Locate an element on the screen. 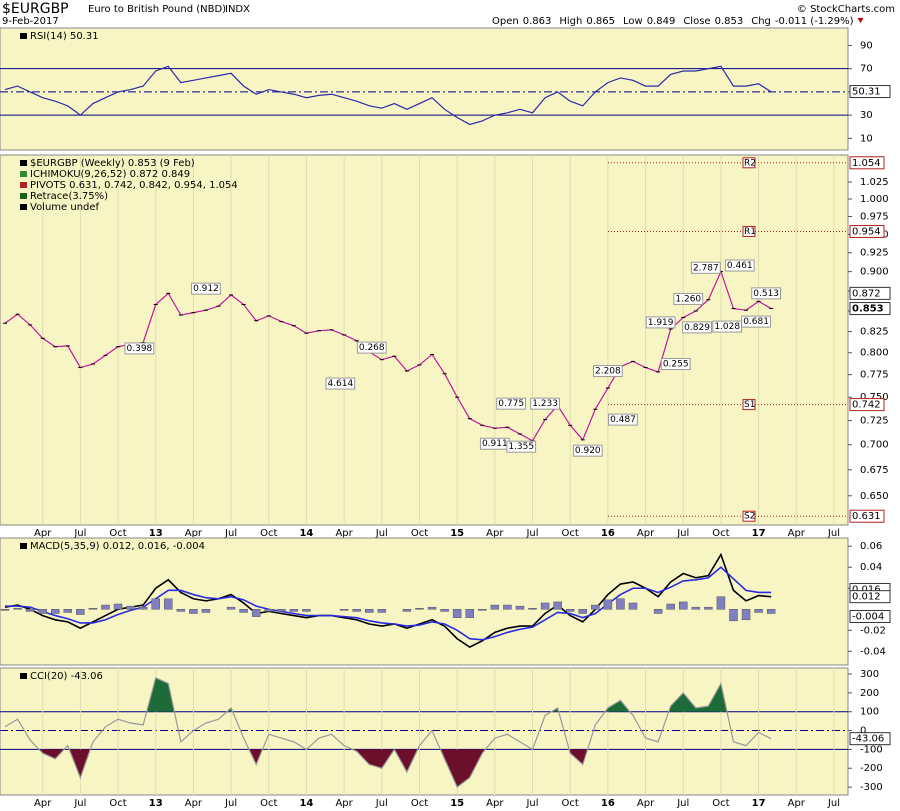 The height and width of the screenshot is (811, 900). series-line is located at coordinates (388, 603).